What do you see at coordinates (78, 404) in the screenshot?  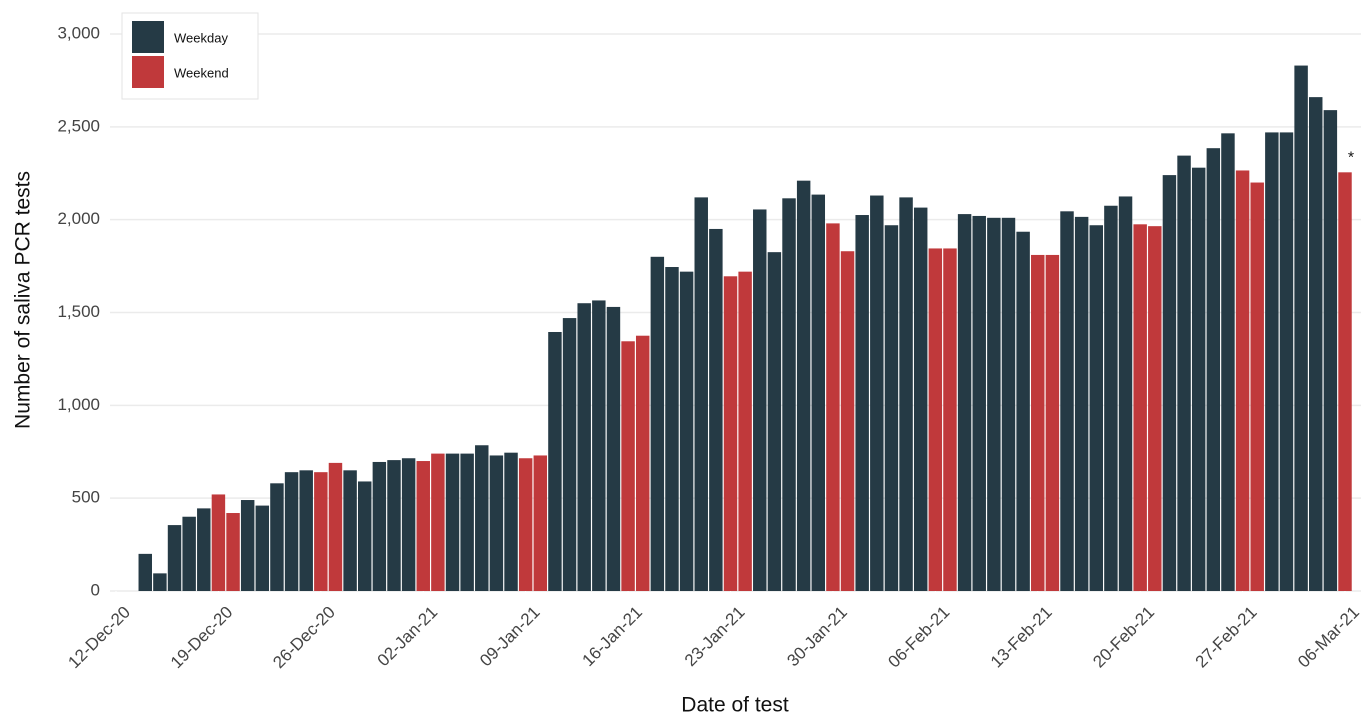 I see `y-tick-label: 1,000` at bounding box center [78, 404].